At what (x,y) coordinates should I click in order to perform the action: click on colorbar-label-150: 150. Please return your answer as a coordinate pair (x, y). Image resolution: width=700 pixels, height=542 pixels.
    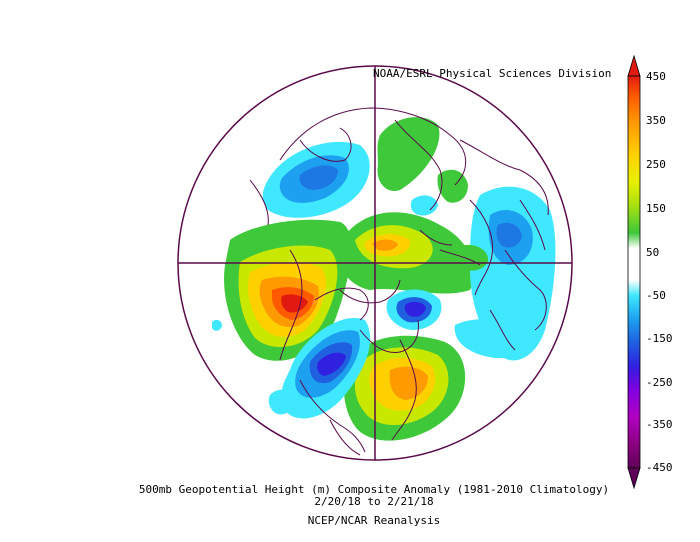
    Looking at the image, I should click on (656, 208).